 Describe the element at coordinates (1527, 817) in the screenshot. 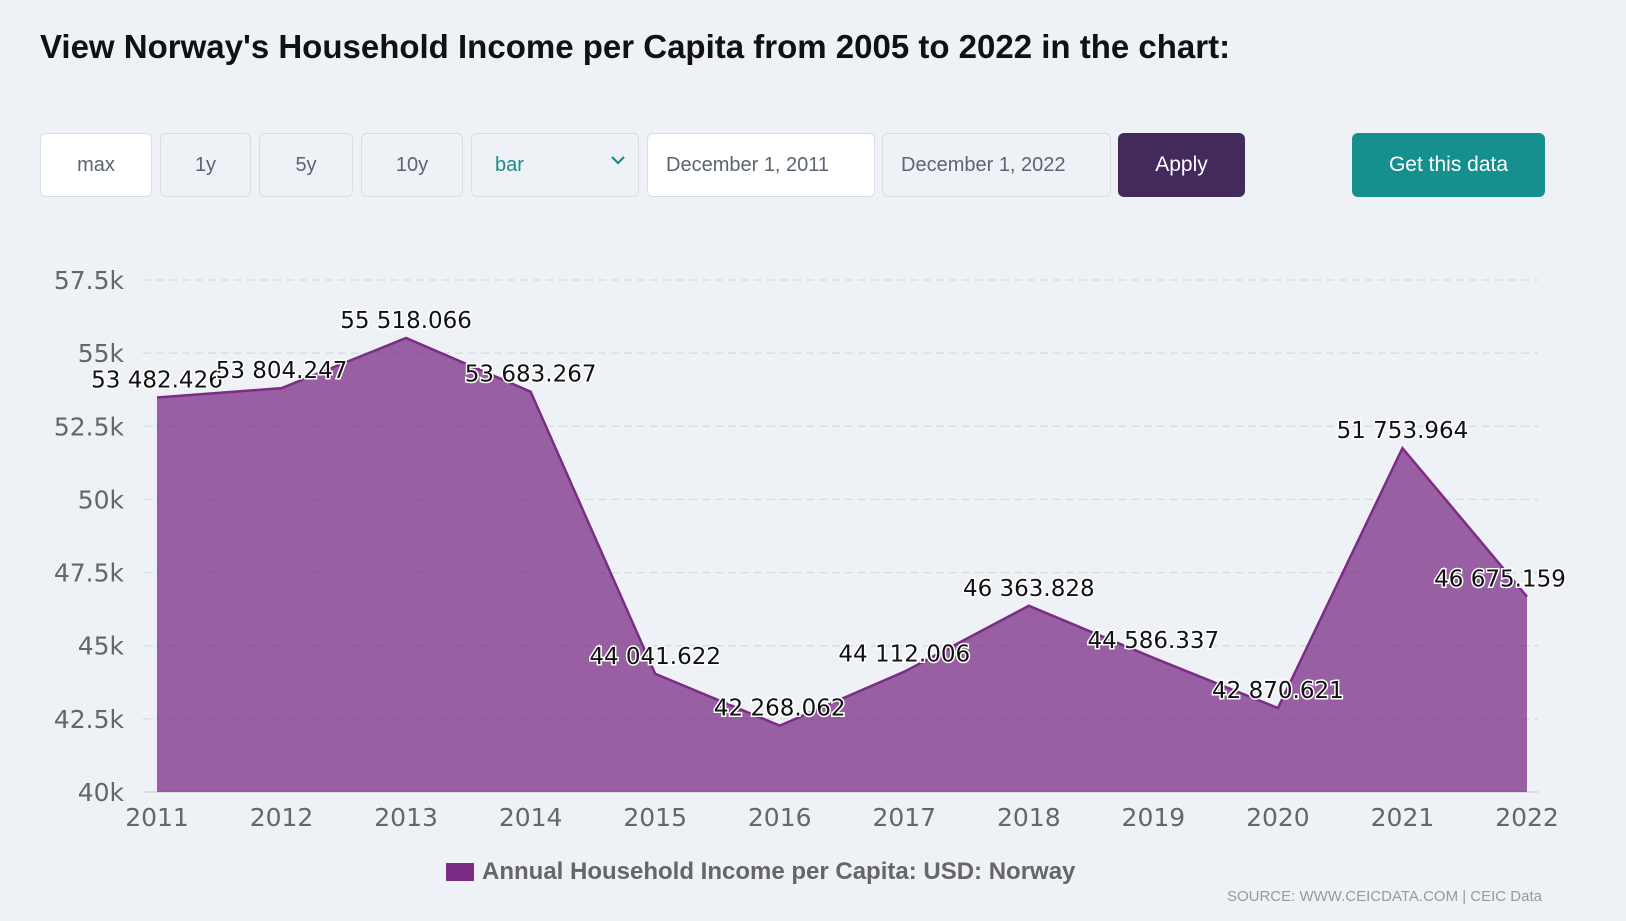

I see `x-tick-label: 2022` at that location.